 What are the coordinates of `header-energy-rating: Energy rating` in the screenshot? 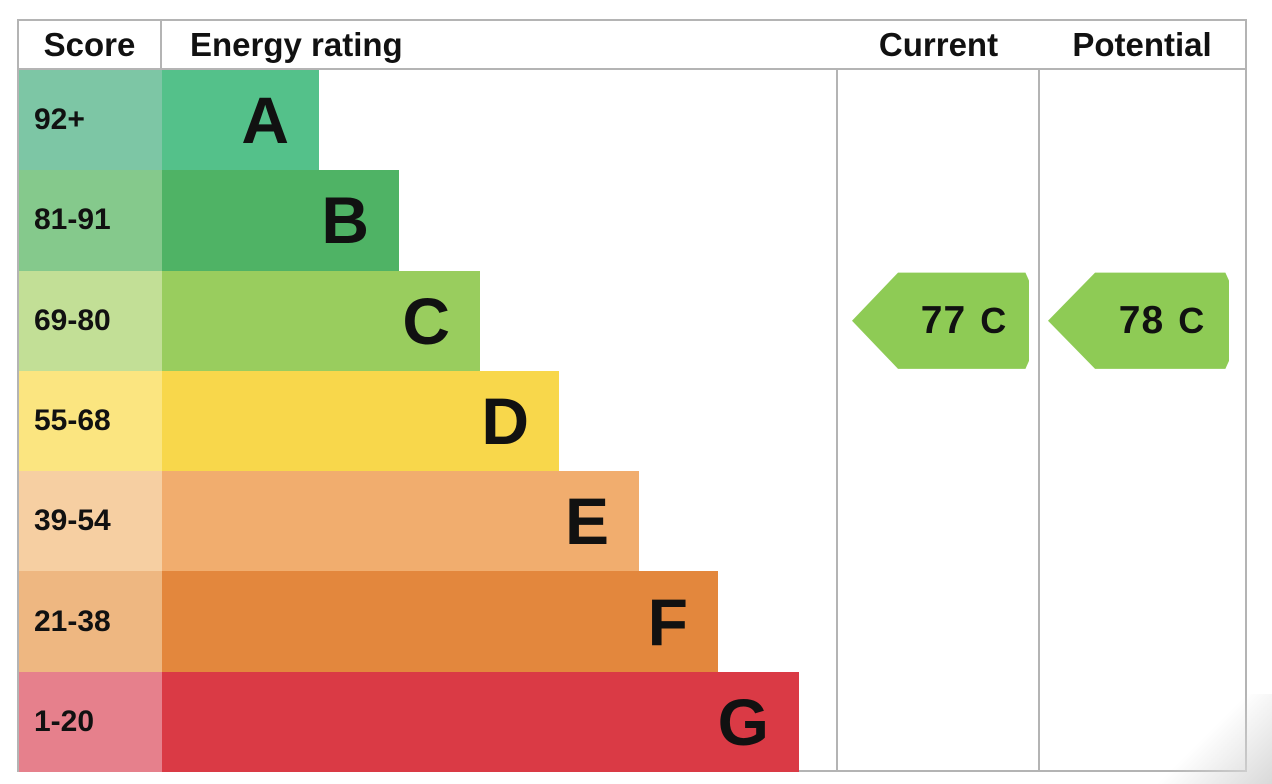 It's located at (296, 44).